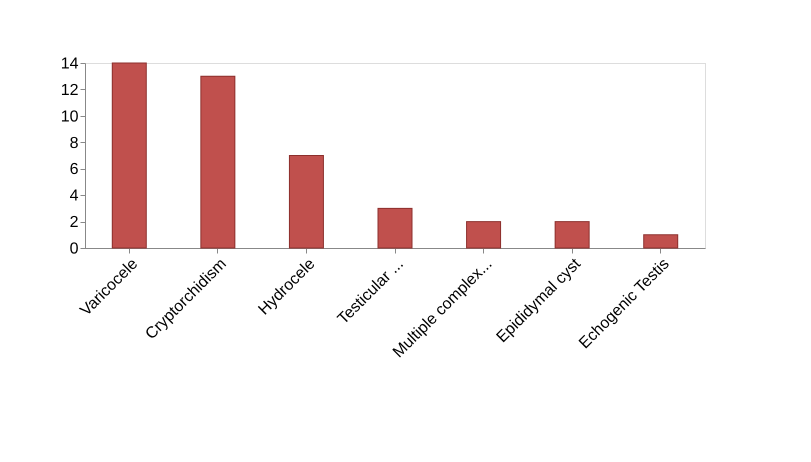  Describe the element at coordinates (69, 90) in the screenshot. I see `y-tick-label: 12` at that location.